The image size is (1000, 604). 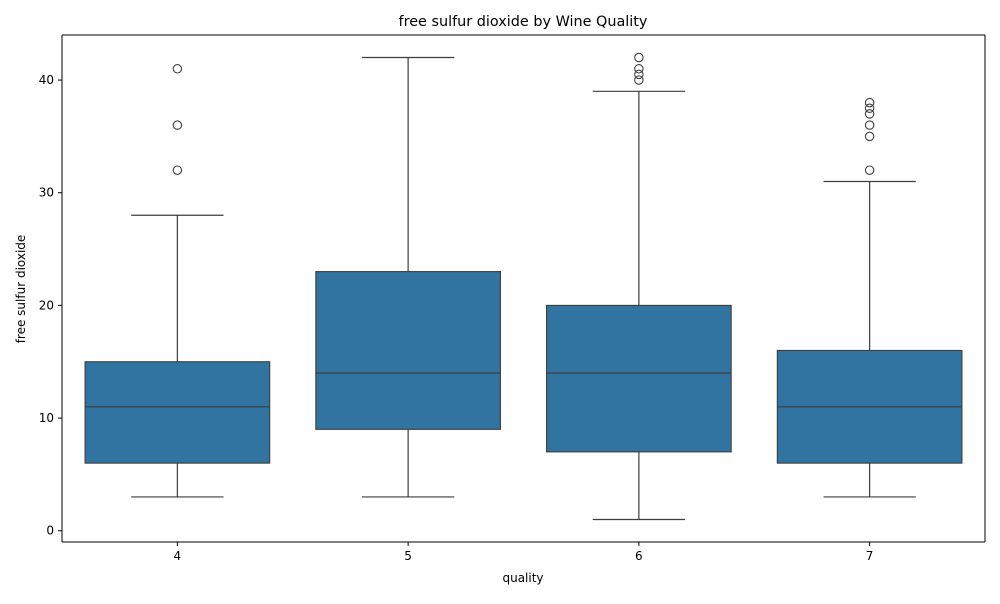 What do you see at coordinates (21, 289) in the screenshot?
I see `y-axis-label: free sulfur dioxide` at bounding box center [21, 289].